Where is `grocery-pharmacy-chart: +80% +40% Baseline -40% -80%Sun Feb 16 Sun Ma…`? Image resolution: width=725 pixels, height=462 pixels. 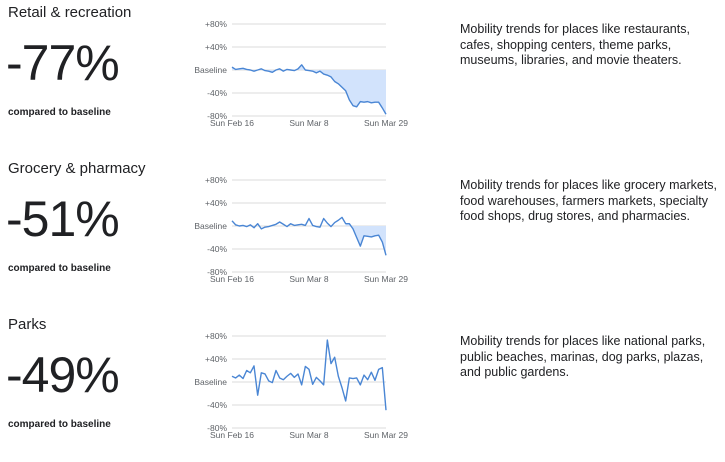
grocery-pharmacy-chart: +80% +40% Baseline -40% -80%Sun Feb 16 Sun Ma… is located at coordinates (301, 229).